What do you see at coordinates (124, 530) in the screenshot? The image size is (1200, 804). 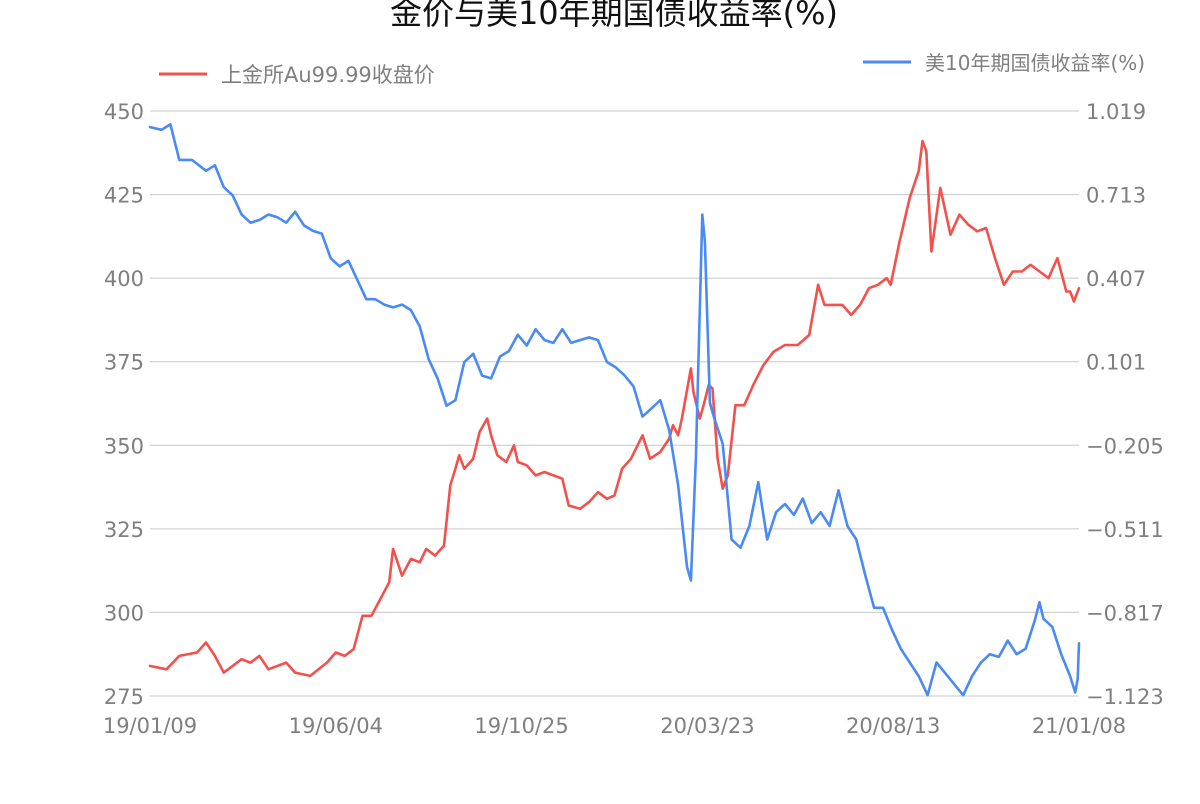 I see `y-left-tick-label: 325` at bounding box center [124, 530].